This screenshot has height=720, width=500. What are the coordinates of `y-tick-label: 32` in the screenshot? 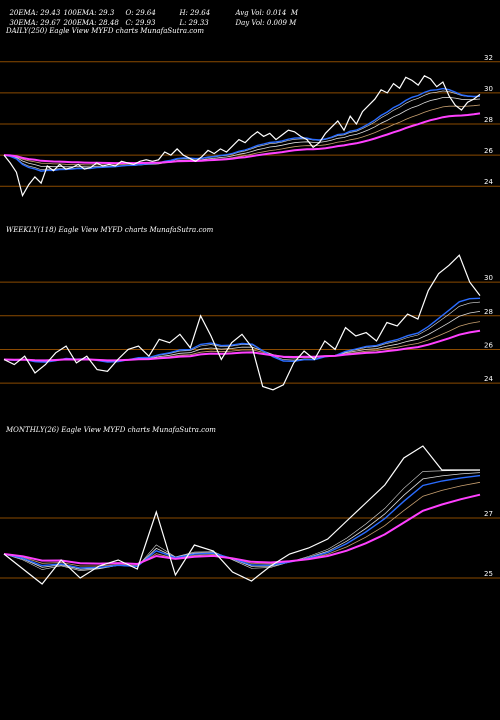 It's located at (488, 58).